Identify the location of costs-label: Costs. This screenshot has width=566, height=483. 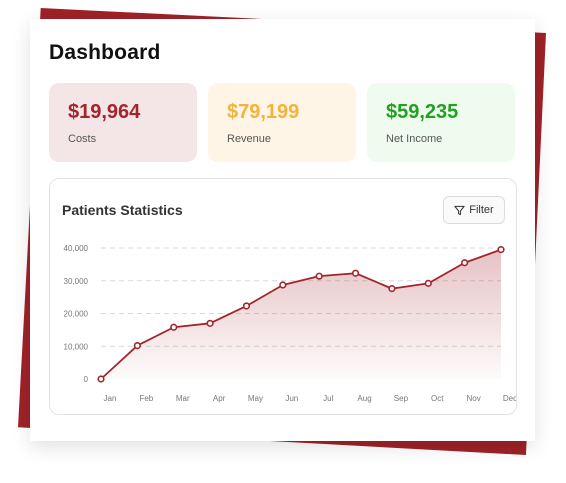
(82, 139).